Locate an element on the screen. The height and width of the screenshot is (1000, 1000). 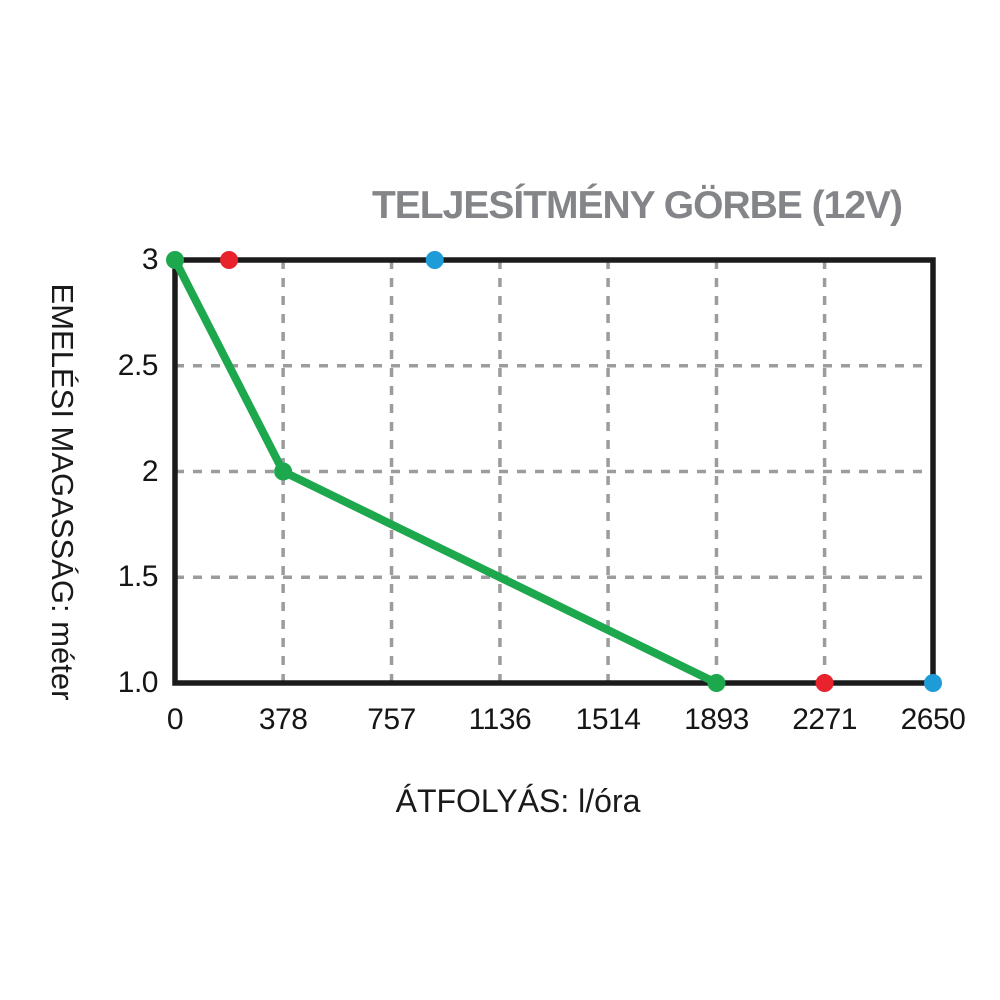
x-tick-label: 1514 is located at coordinates (608, 719).